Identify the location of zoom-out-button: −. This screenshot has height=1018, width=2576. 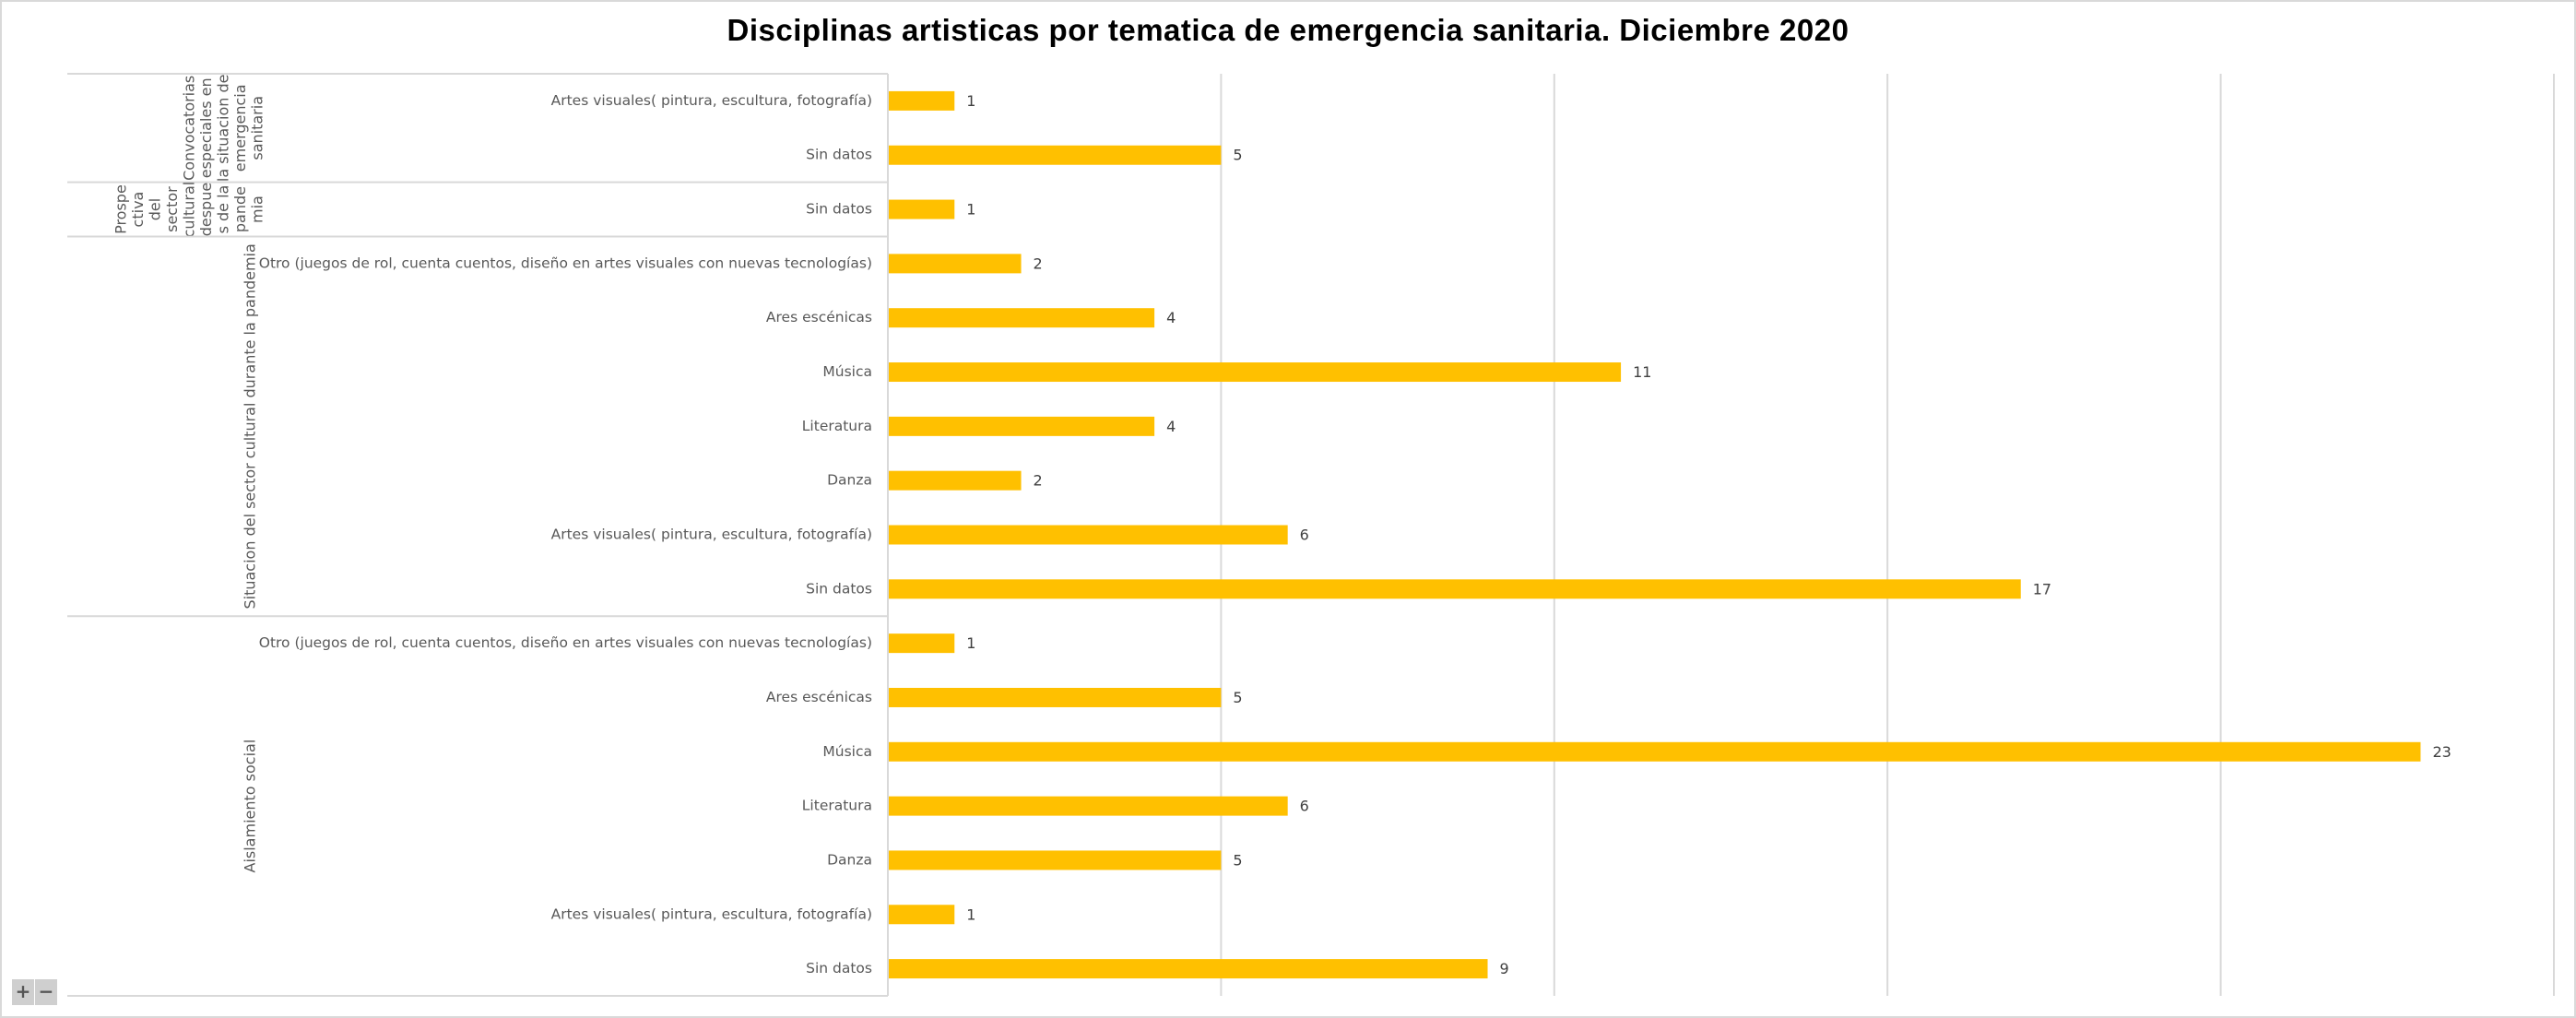
(46, 992).